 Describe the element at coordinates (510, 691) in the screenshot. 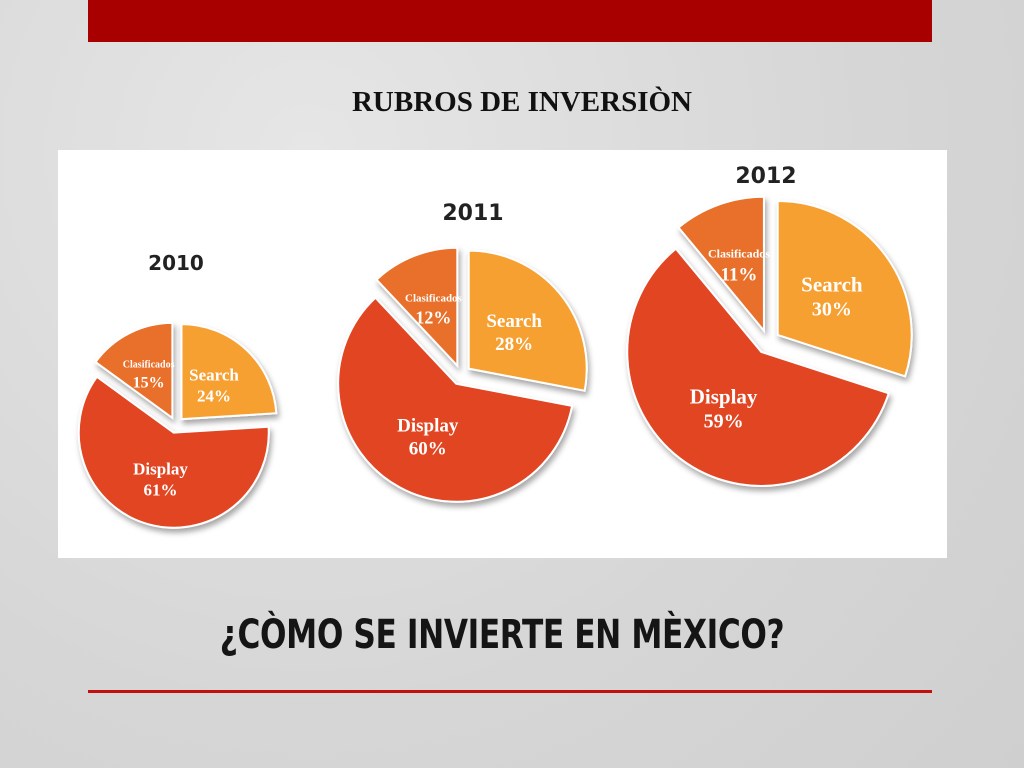

I see `bottom-rule` at that location.